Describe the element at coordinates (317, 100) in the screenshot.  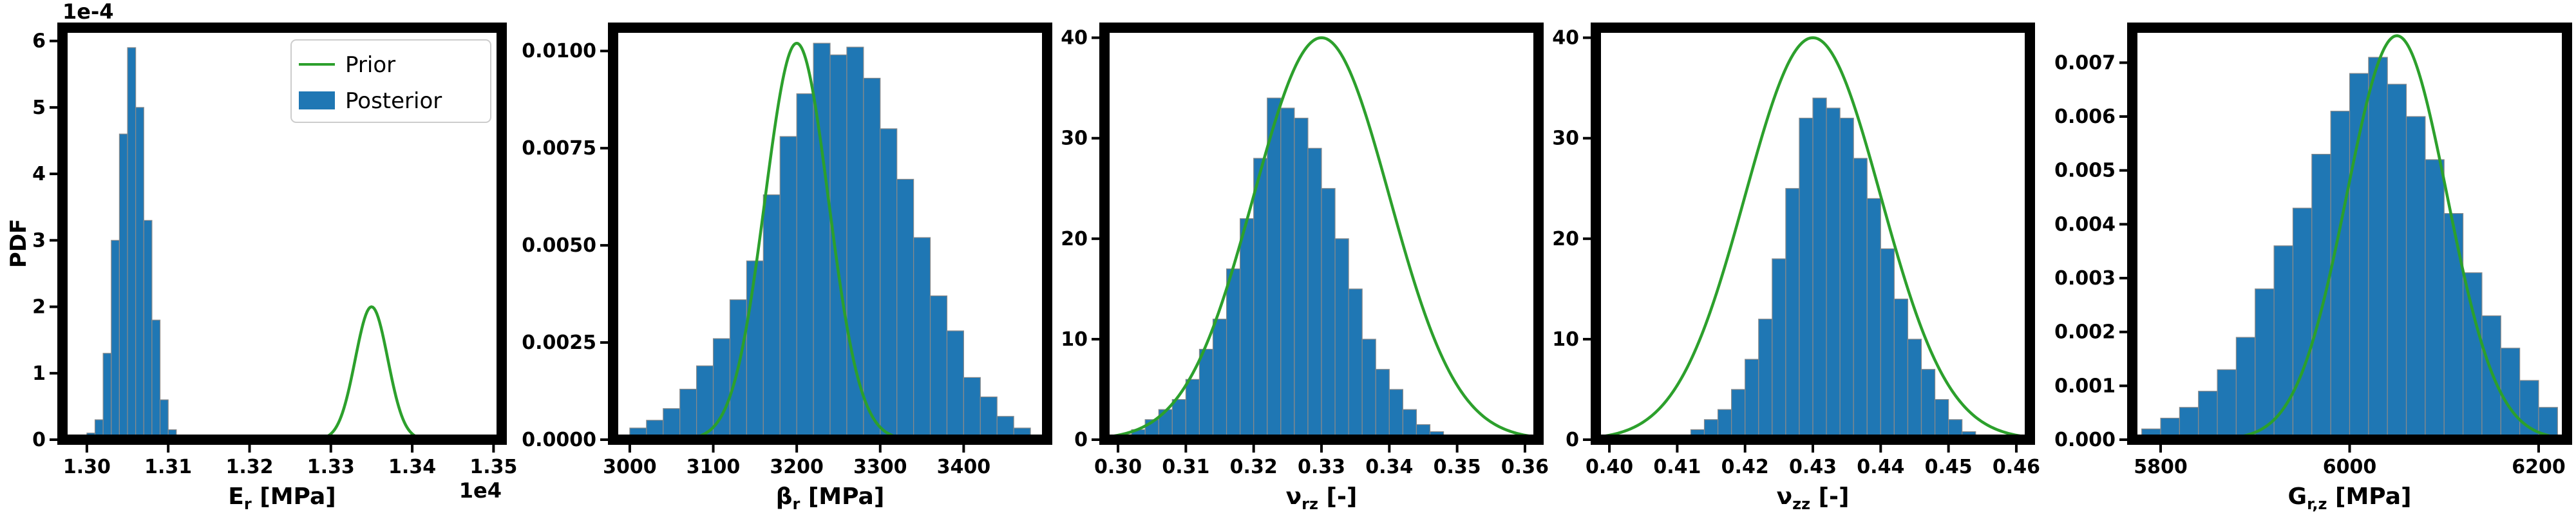
I see `legend-posterior-swatch` at that location.